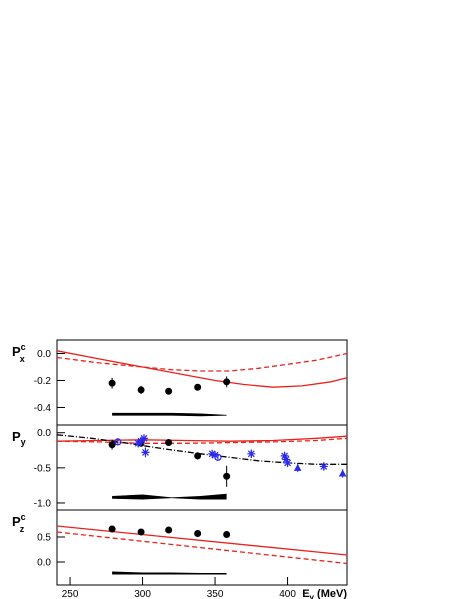  Describe the element at coordinates (43, 468) in the screenshot. I see `y-tick-label: -0.5` at that location.